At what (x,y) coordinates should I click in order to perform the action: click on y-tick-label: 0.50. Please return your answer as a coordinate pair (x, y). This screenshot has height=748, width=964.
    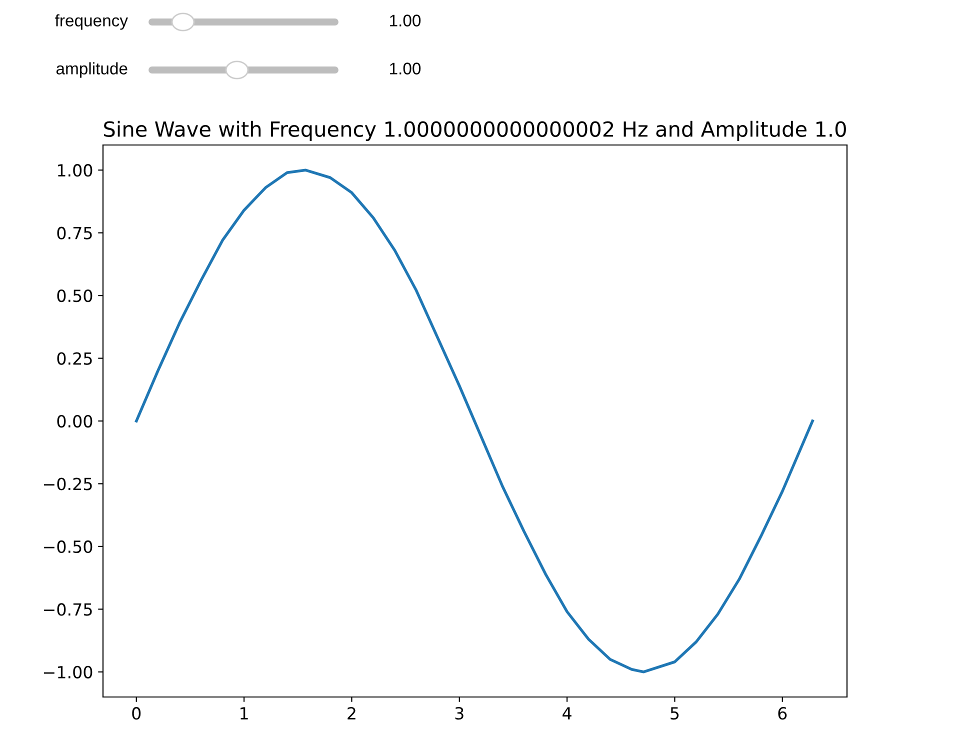
    Looking at the image, I should click on (74, 296).